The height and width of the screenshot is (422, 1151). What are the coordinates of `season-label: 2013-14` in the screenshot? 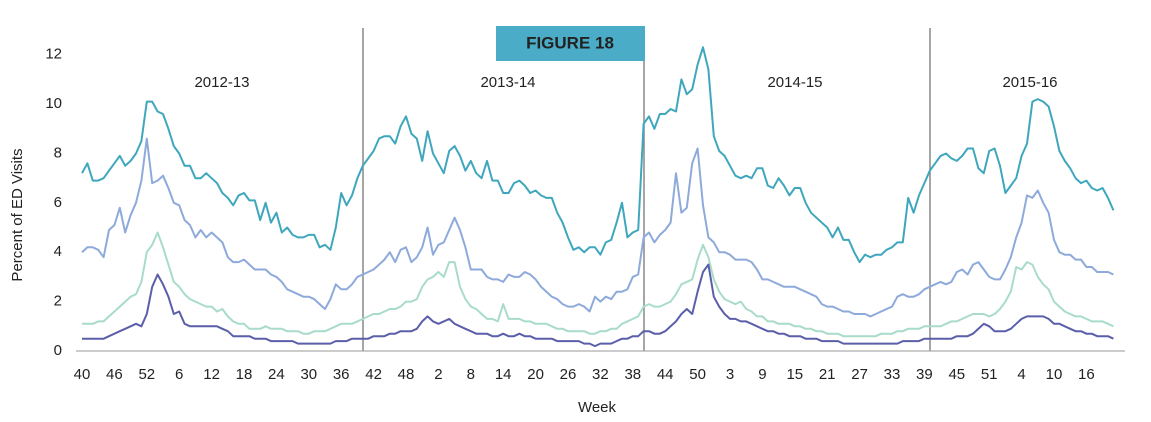 It's located at (507, 82).